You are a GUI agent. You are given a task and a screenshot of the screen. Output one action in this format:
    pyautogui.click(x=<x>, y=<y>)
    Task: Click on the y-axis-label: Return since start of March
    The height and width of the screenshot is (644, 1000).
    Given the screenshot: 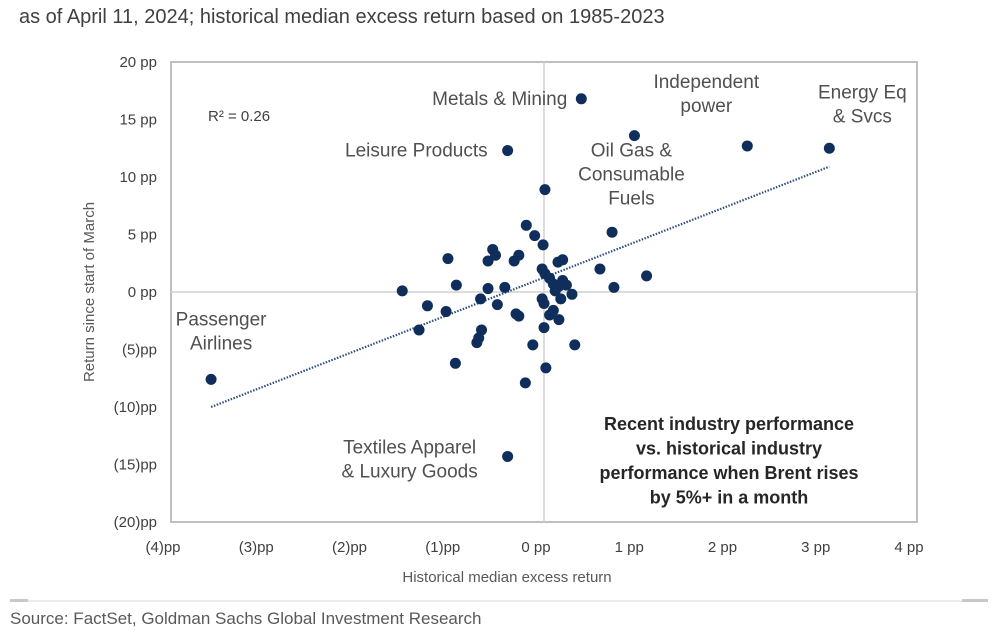 What is the action you would take?
    pyautogui.click(x=89, y=292)
    